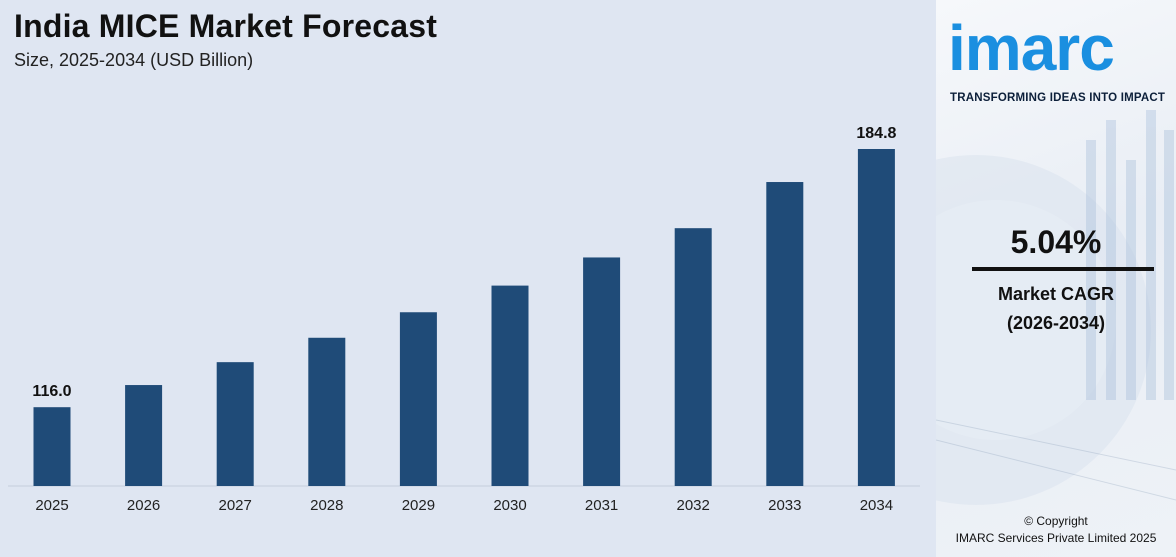  I want to click on copyright-line-1: © Copyright, so click(1056, 521).